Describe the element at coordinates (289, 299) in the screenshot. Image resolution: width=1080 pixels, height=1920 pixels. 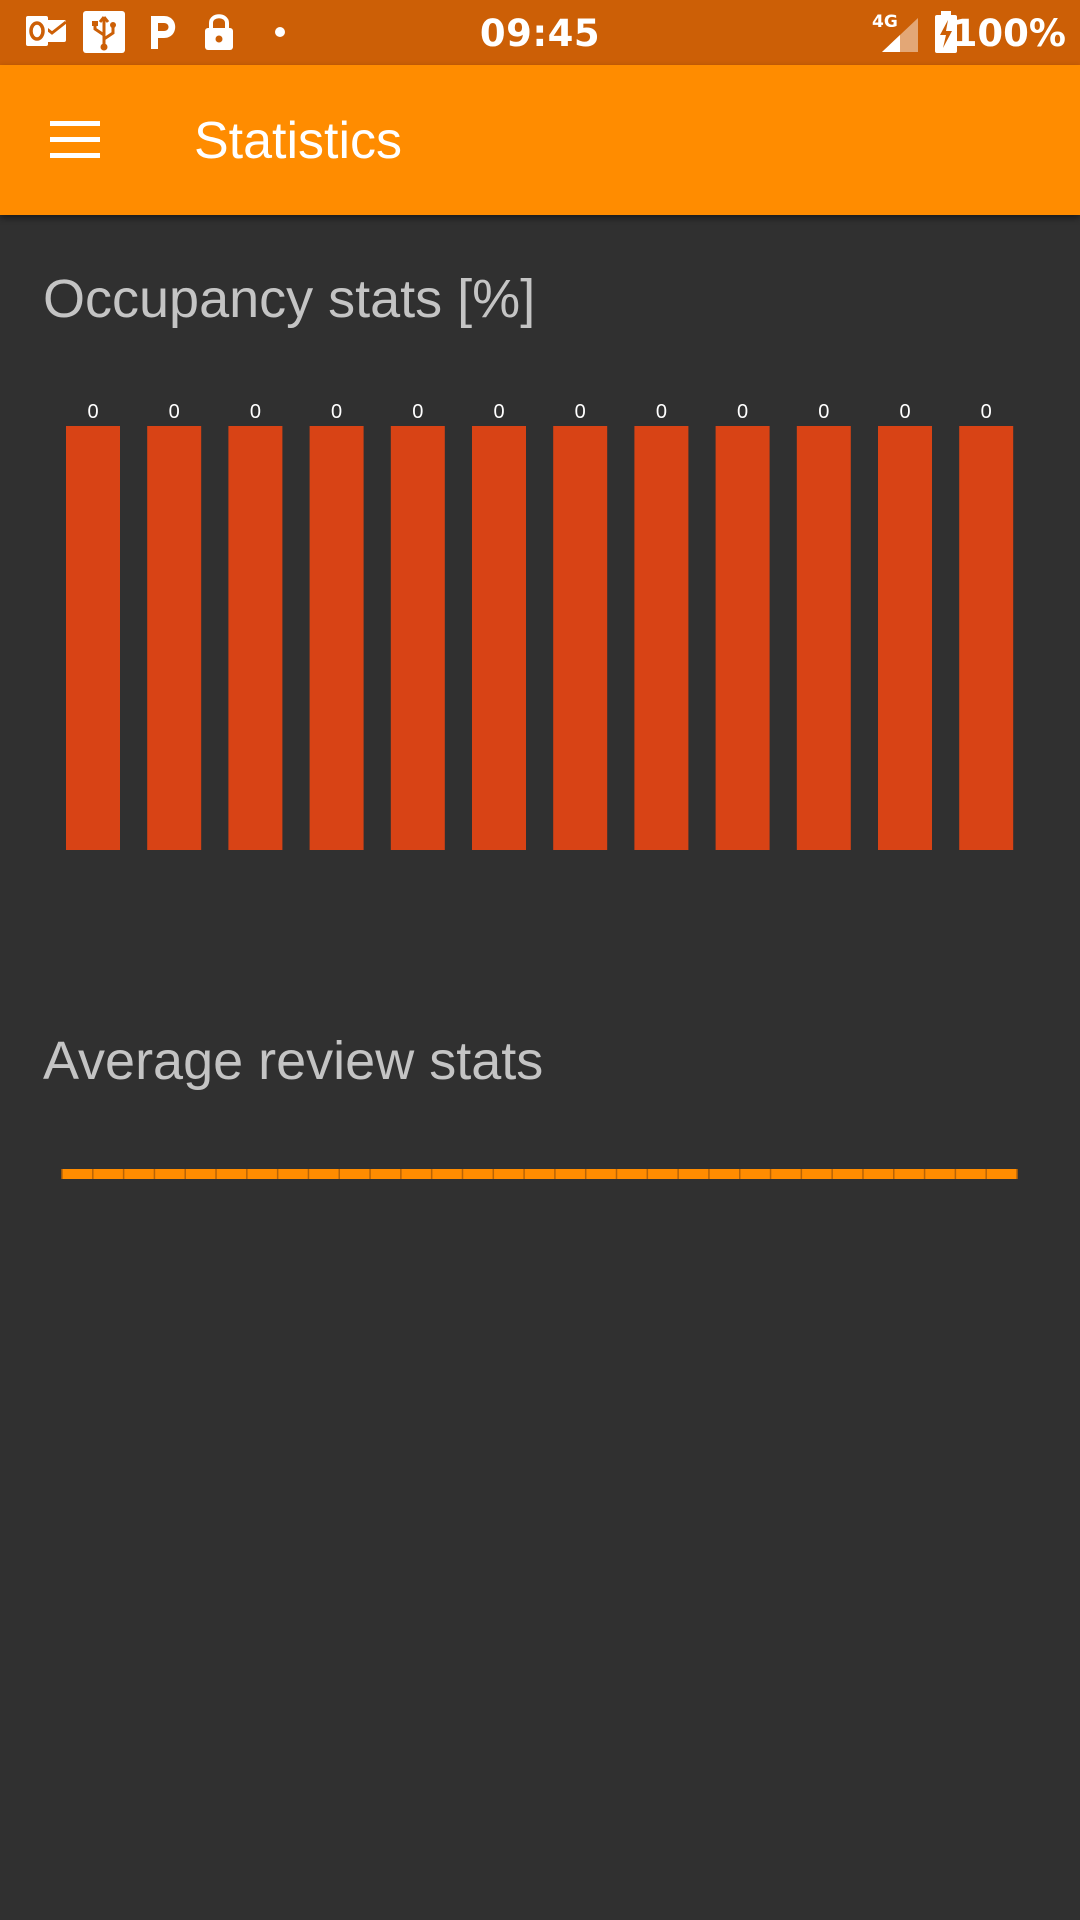
I see `occupancy-stats-title: Occupancy stats [%]` at that location.